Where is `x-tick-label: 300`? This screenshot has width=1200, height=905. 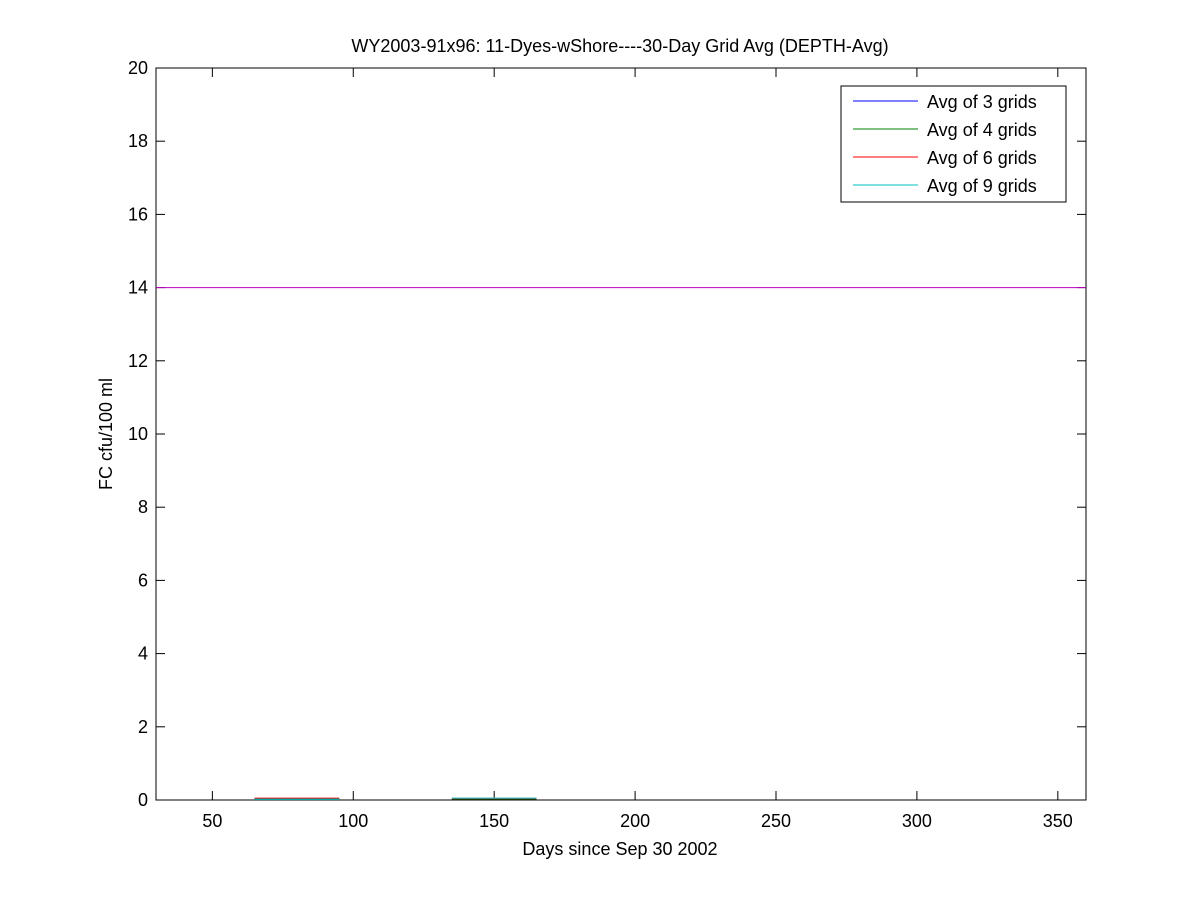 x-tick-label: 300 is located at coordinates (917, 821).